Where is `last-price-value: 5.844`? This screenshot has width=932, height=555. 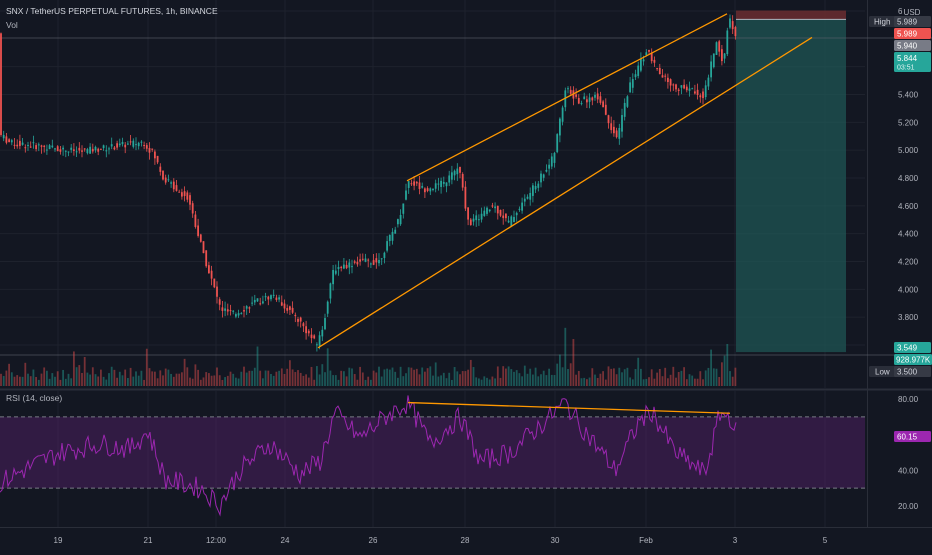 last-price-value: 5.844 is located at coordinates (907, 58).